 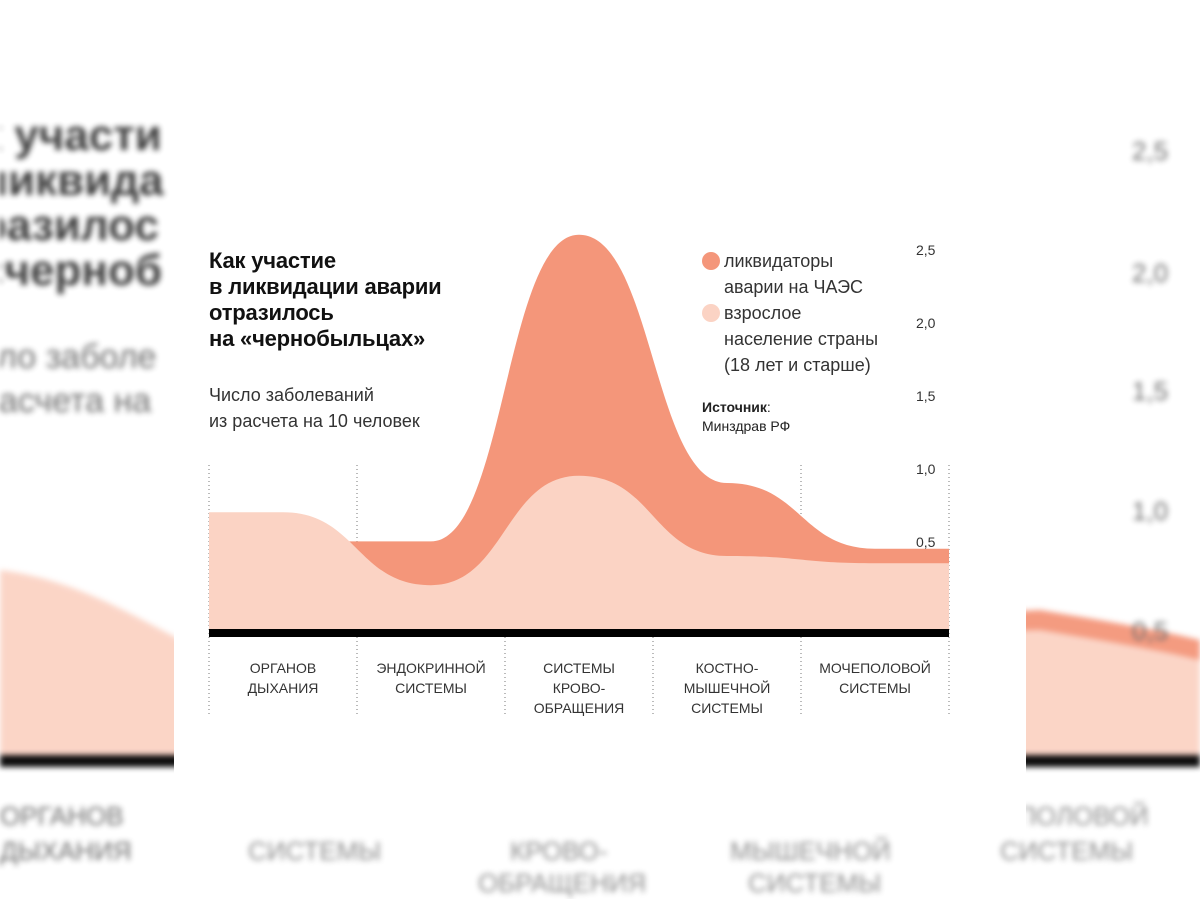 What do you see at coordinates (81, 270) in the screenshot?
I see `background-title-fragment: «черноб` at bounding box center [81, 270].